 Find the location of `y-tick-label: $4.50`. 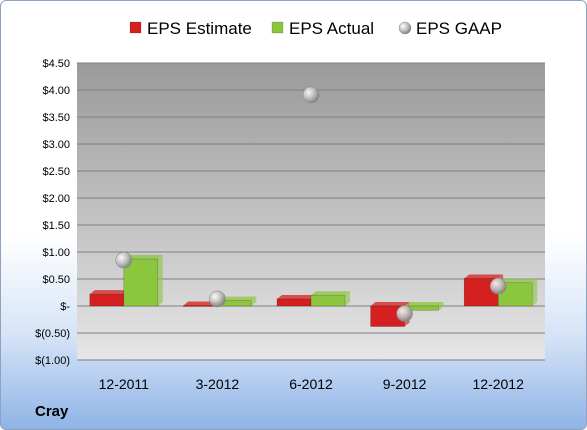

y-tick-label: $4.50 is located at coordinates (56, 64).